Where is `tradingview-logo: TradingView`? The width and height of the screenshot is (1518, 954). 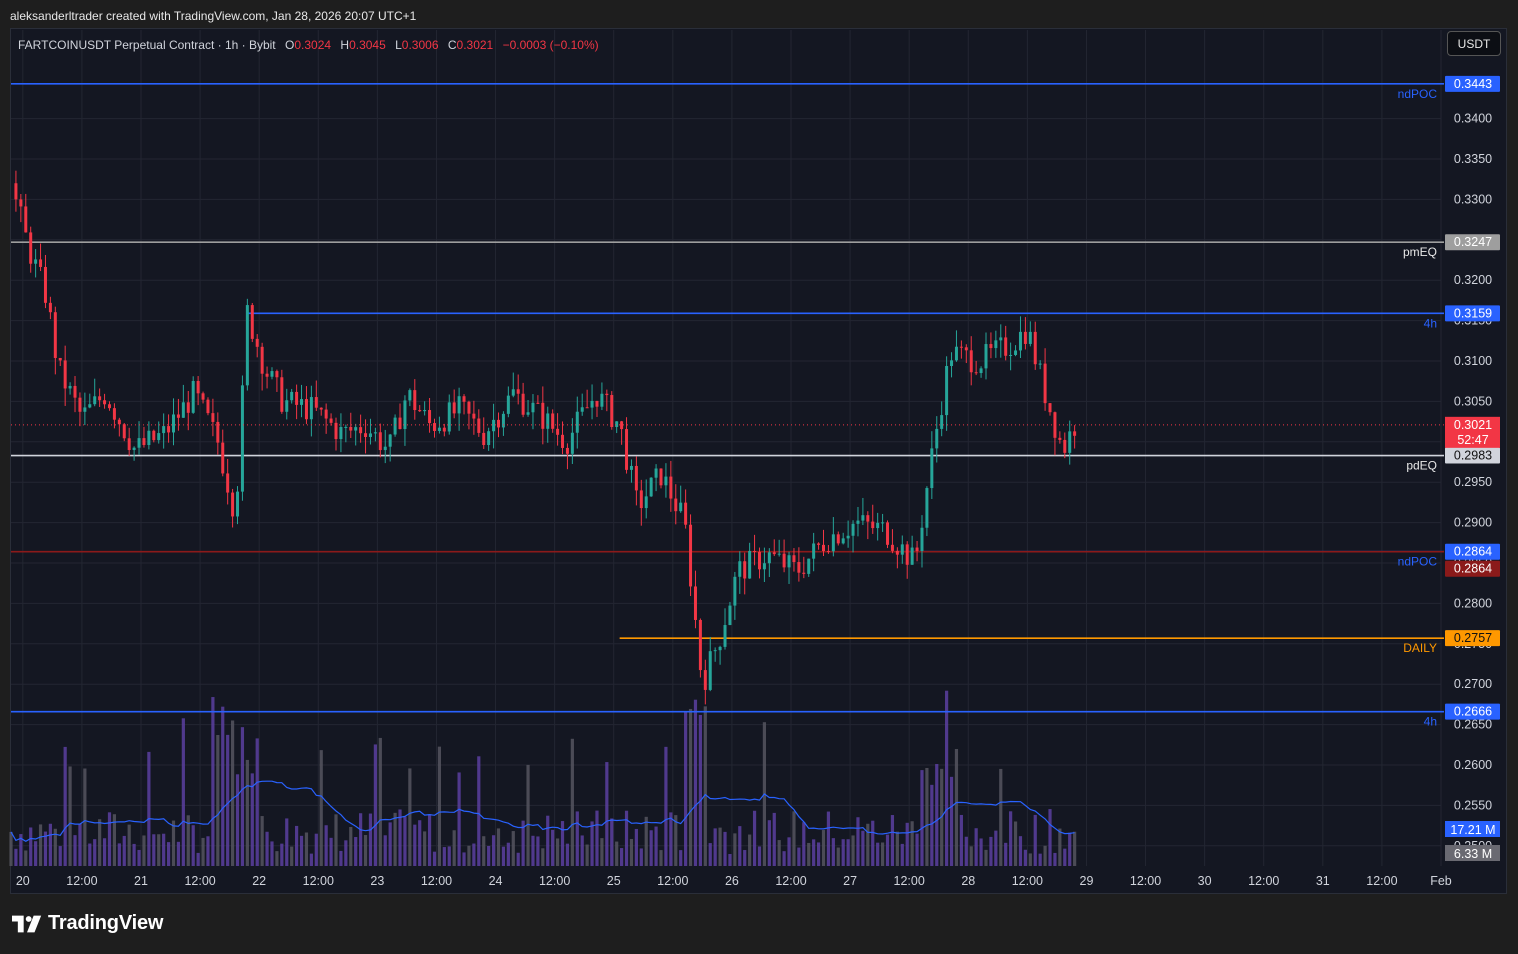 tradingview-logo: TradingView is located at coordinates (87, 923).